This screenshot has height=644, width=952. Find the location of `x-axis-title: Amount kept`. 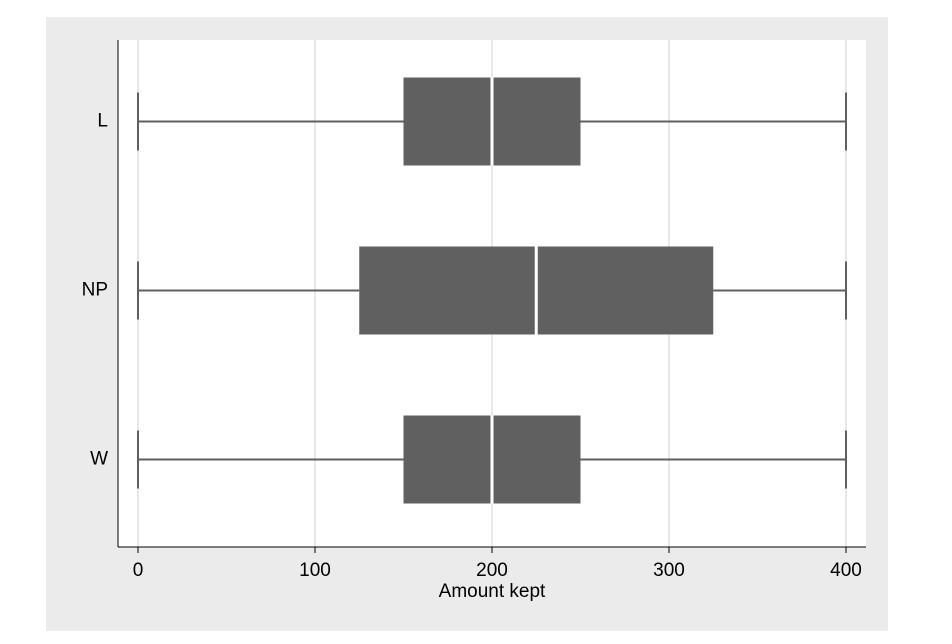

x-axis-title: Amount kept is located at coordinates (492, 591).